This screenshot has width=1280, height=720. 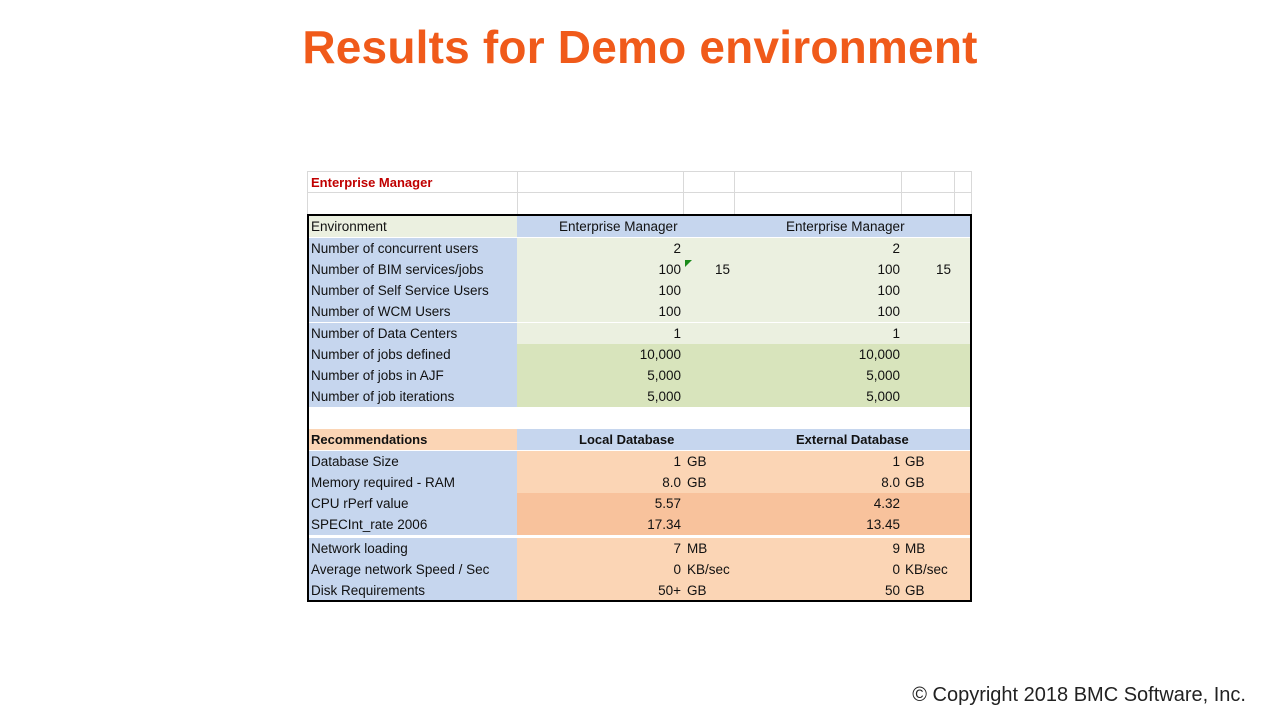 What do you see at coordinates (879, 354) in the screenshot?
I see `env-value-2: 10,000` at bounding box center [879, 354].